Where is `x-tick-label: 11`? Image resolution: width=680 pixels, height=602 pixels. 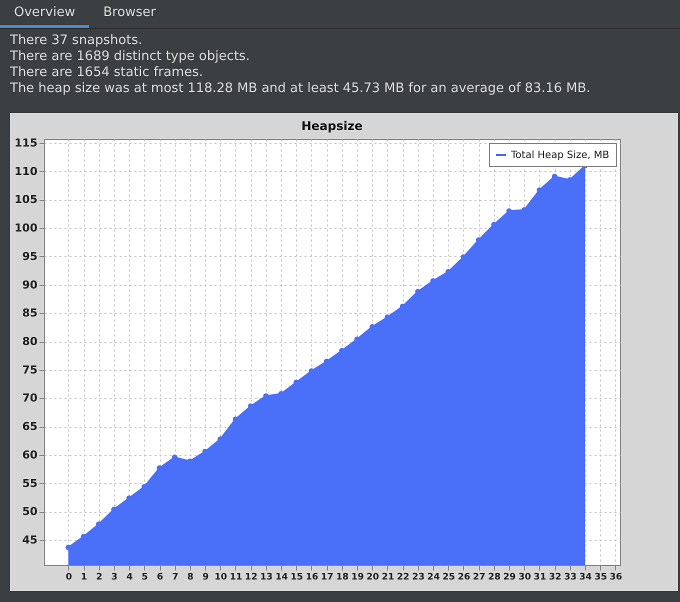 x-tick-label: 11 is located at coordinates (236, 577).